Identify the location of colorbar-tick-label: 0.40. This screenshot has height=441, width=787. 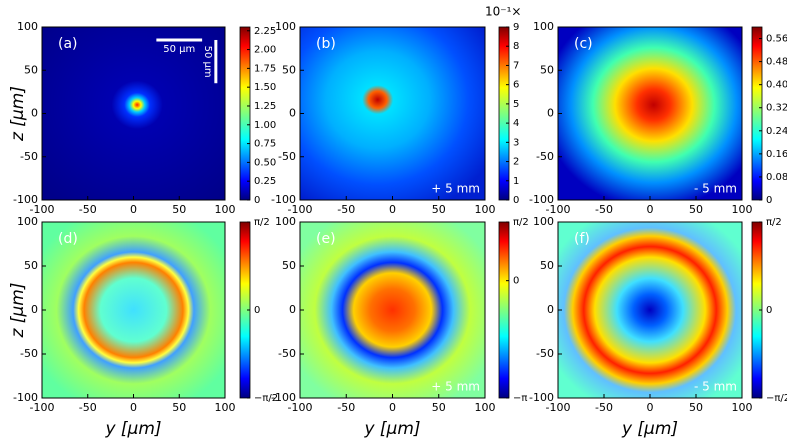
(776, 85).